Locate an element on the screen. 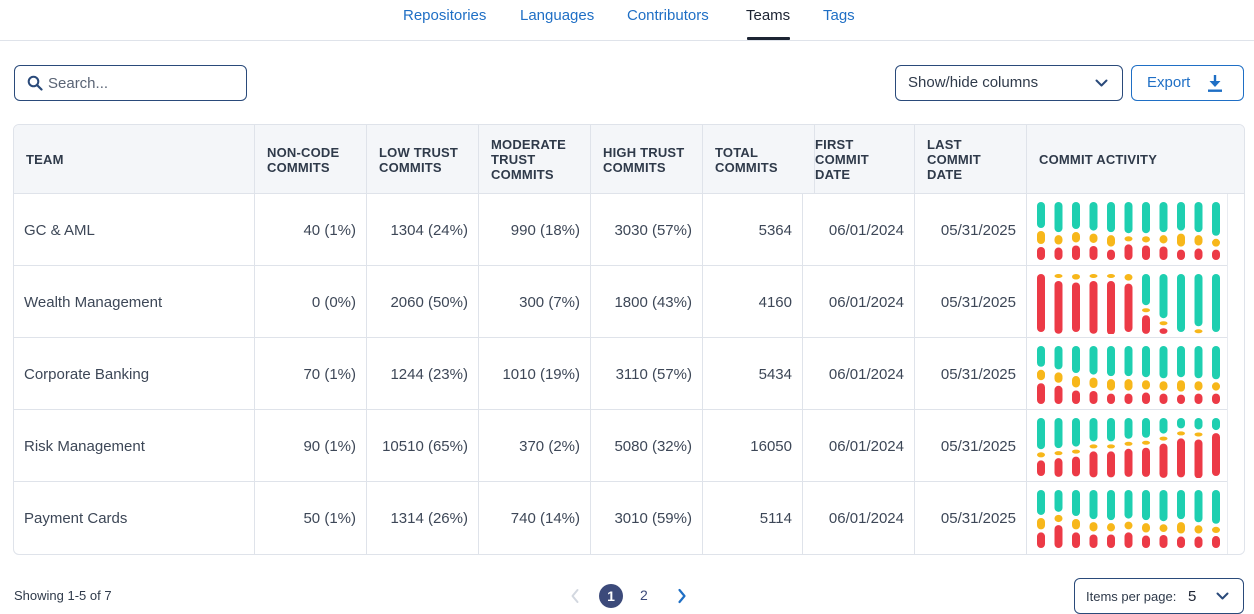  tab-languages: Languages is located at coordinates (557, 15).